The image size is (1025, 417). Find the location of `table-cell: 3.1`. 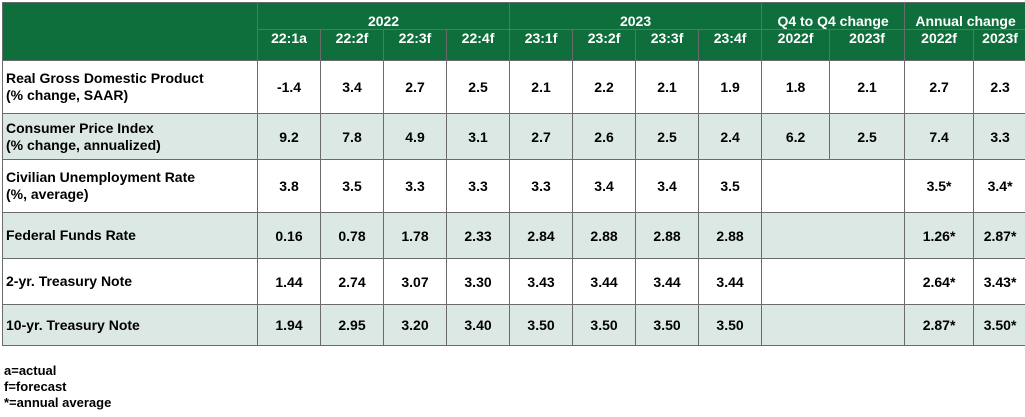

table-cell: 3.1 is located at coordinates (478, 136).